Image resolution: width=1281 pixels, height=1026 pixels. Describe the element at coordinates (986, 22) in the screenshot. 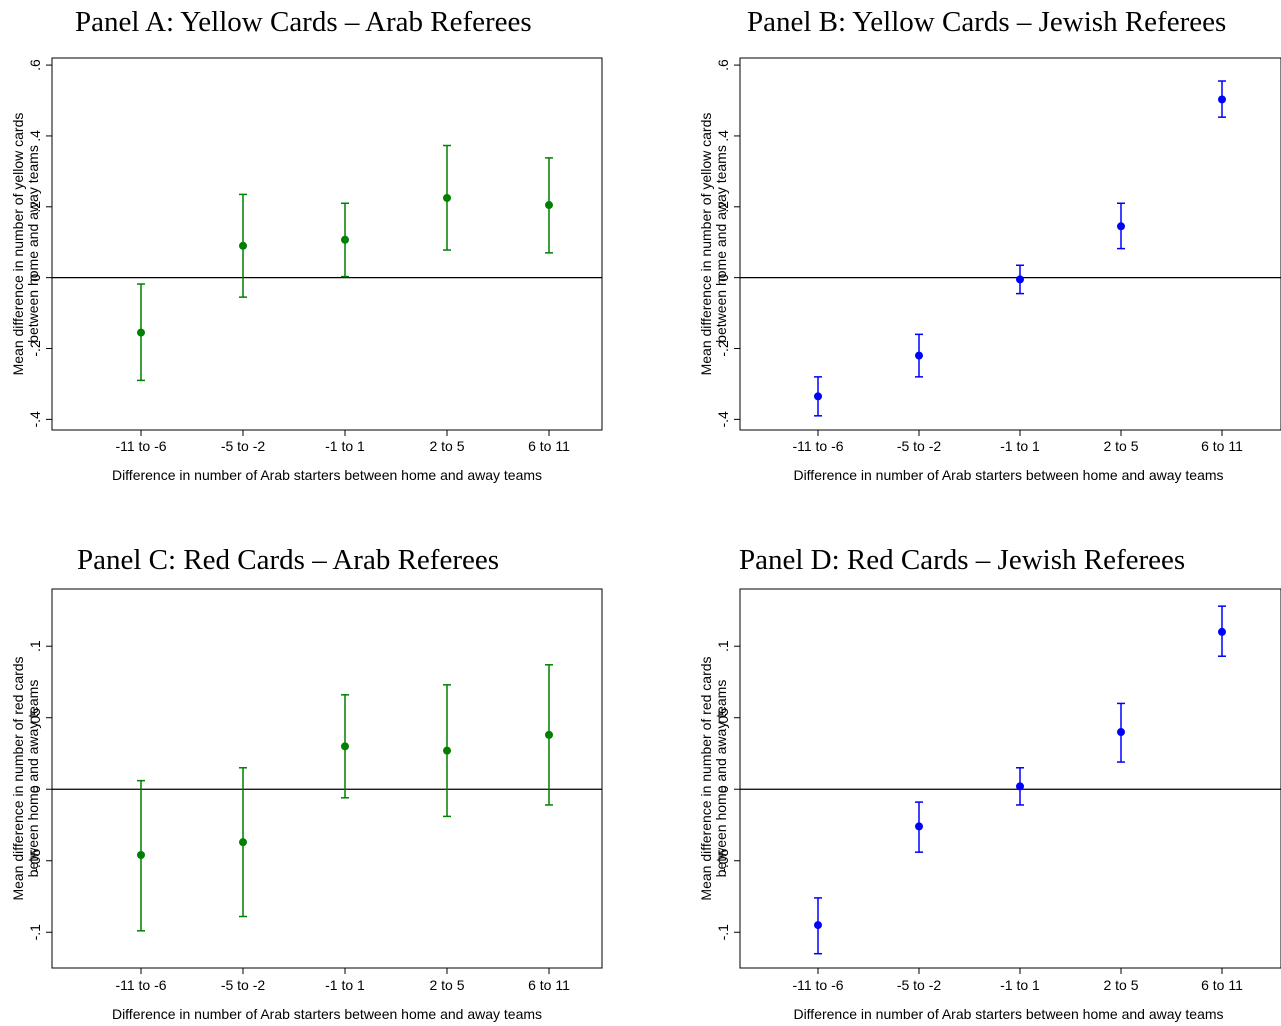

I see `panel-title: Panel B: Yellow Cards – Jewish Referees` at that location.